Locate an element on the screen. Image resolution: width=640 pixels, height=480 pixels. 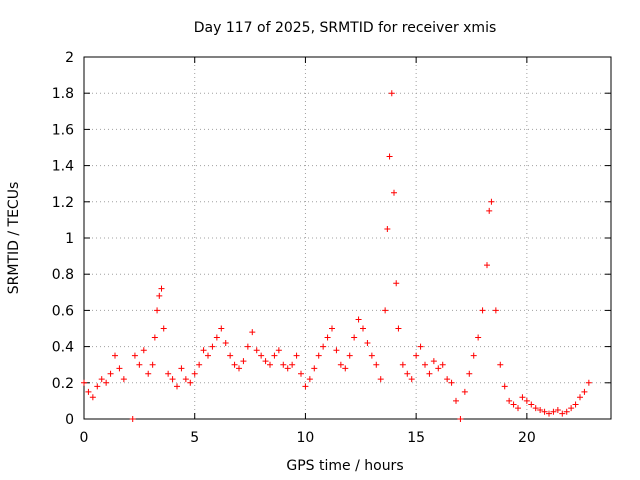
y-tick-label: 1 is located at coordinates (69, 239).